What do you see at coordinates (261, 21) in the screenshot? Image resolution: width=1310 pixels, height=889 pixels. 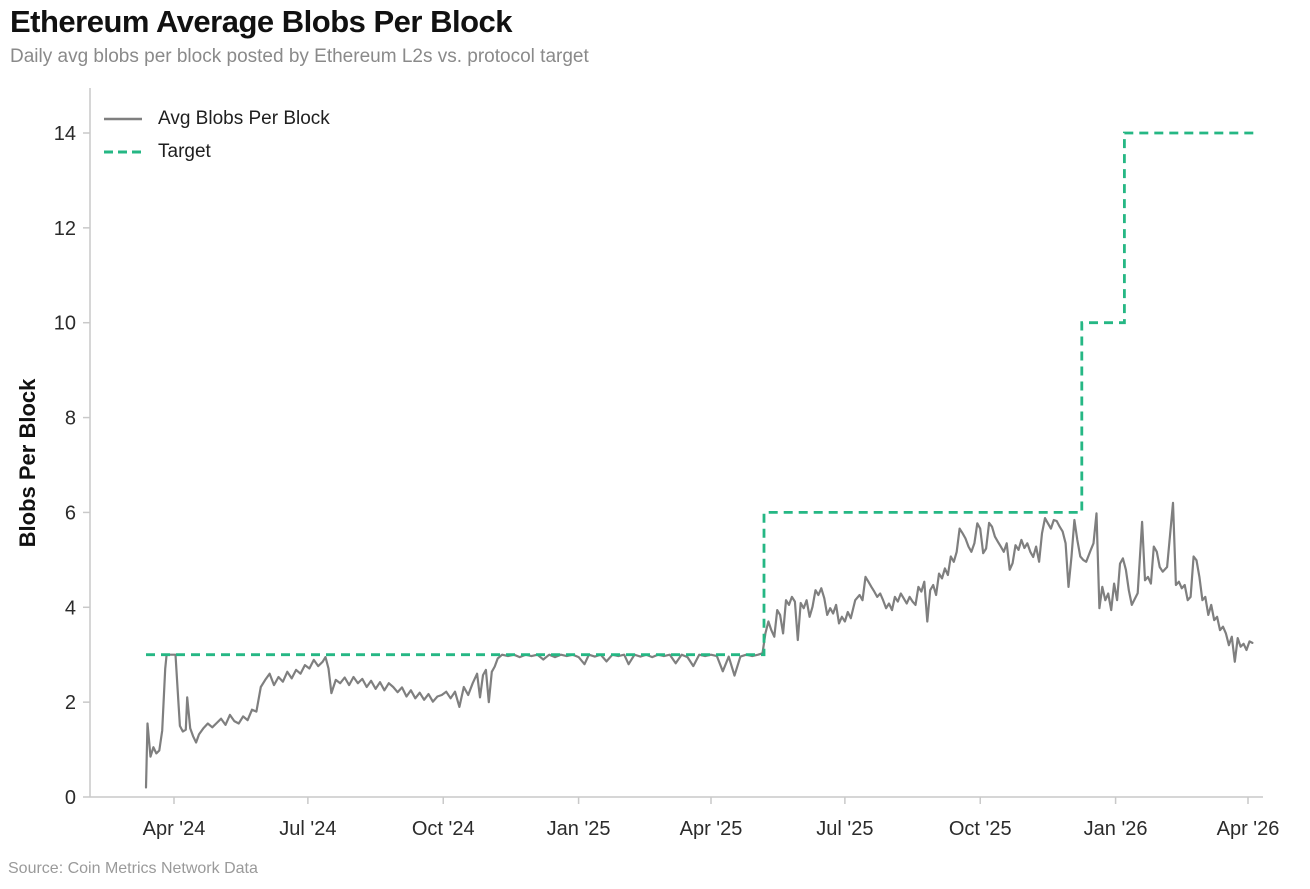 I see `page-title: Ethereum Average Blobs Per Block` at bounding box center [261, 21].